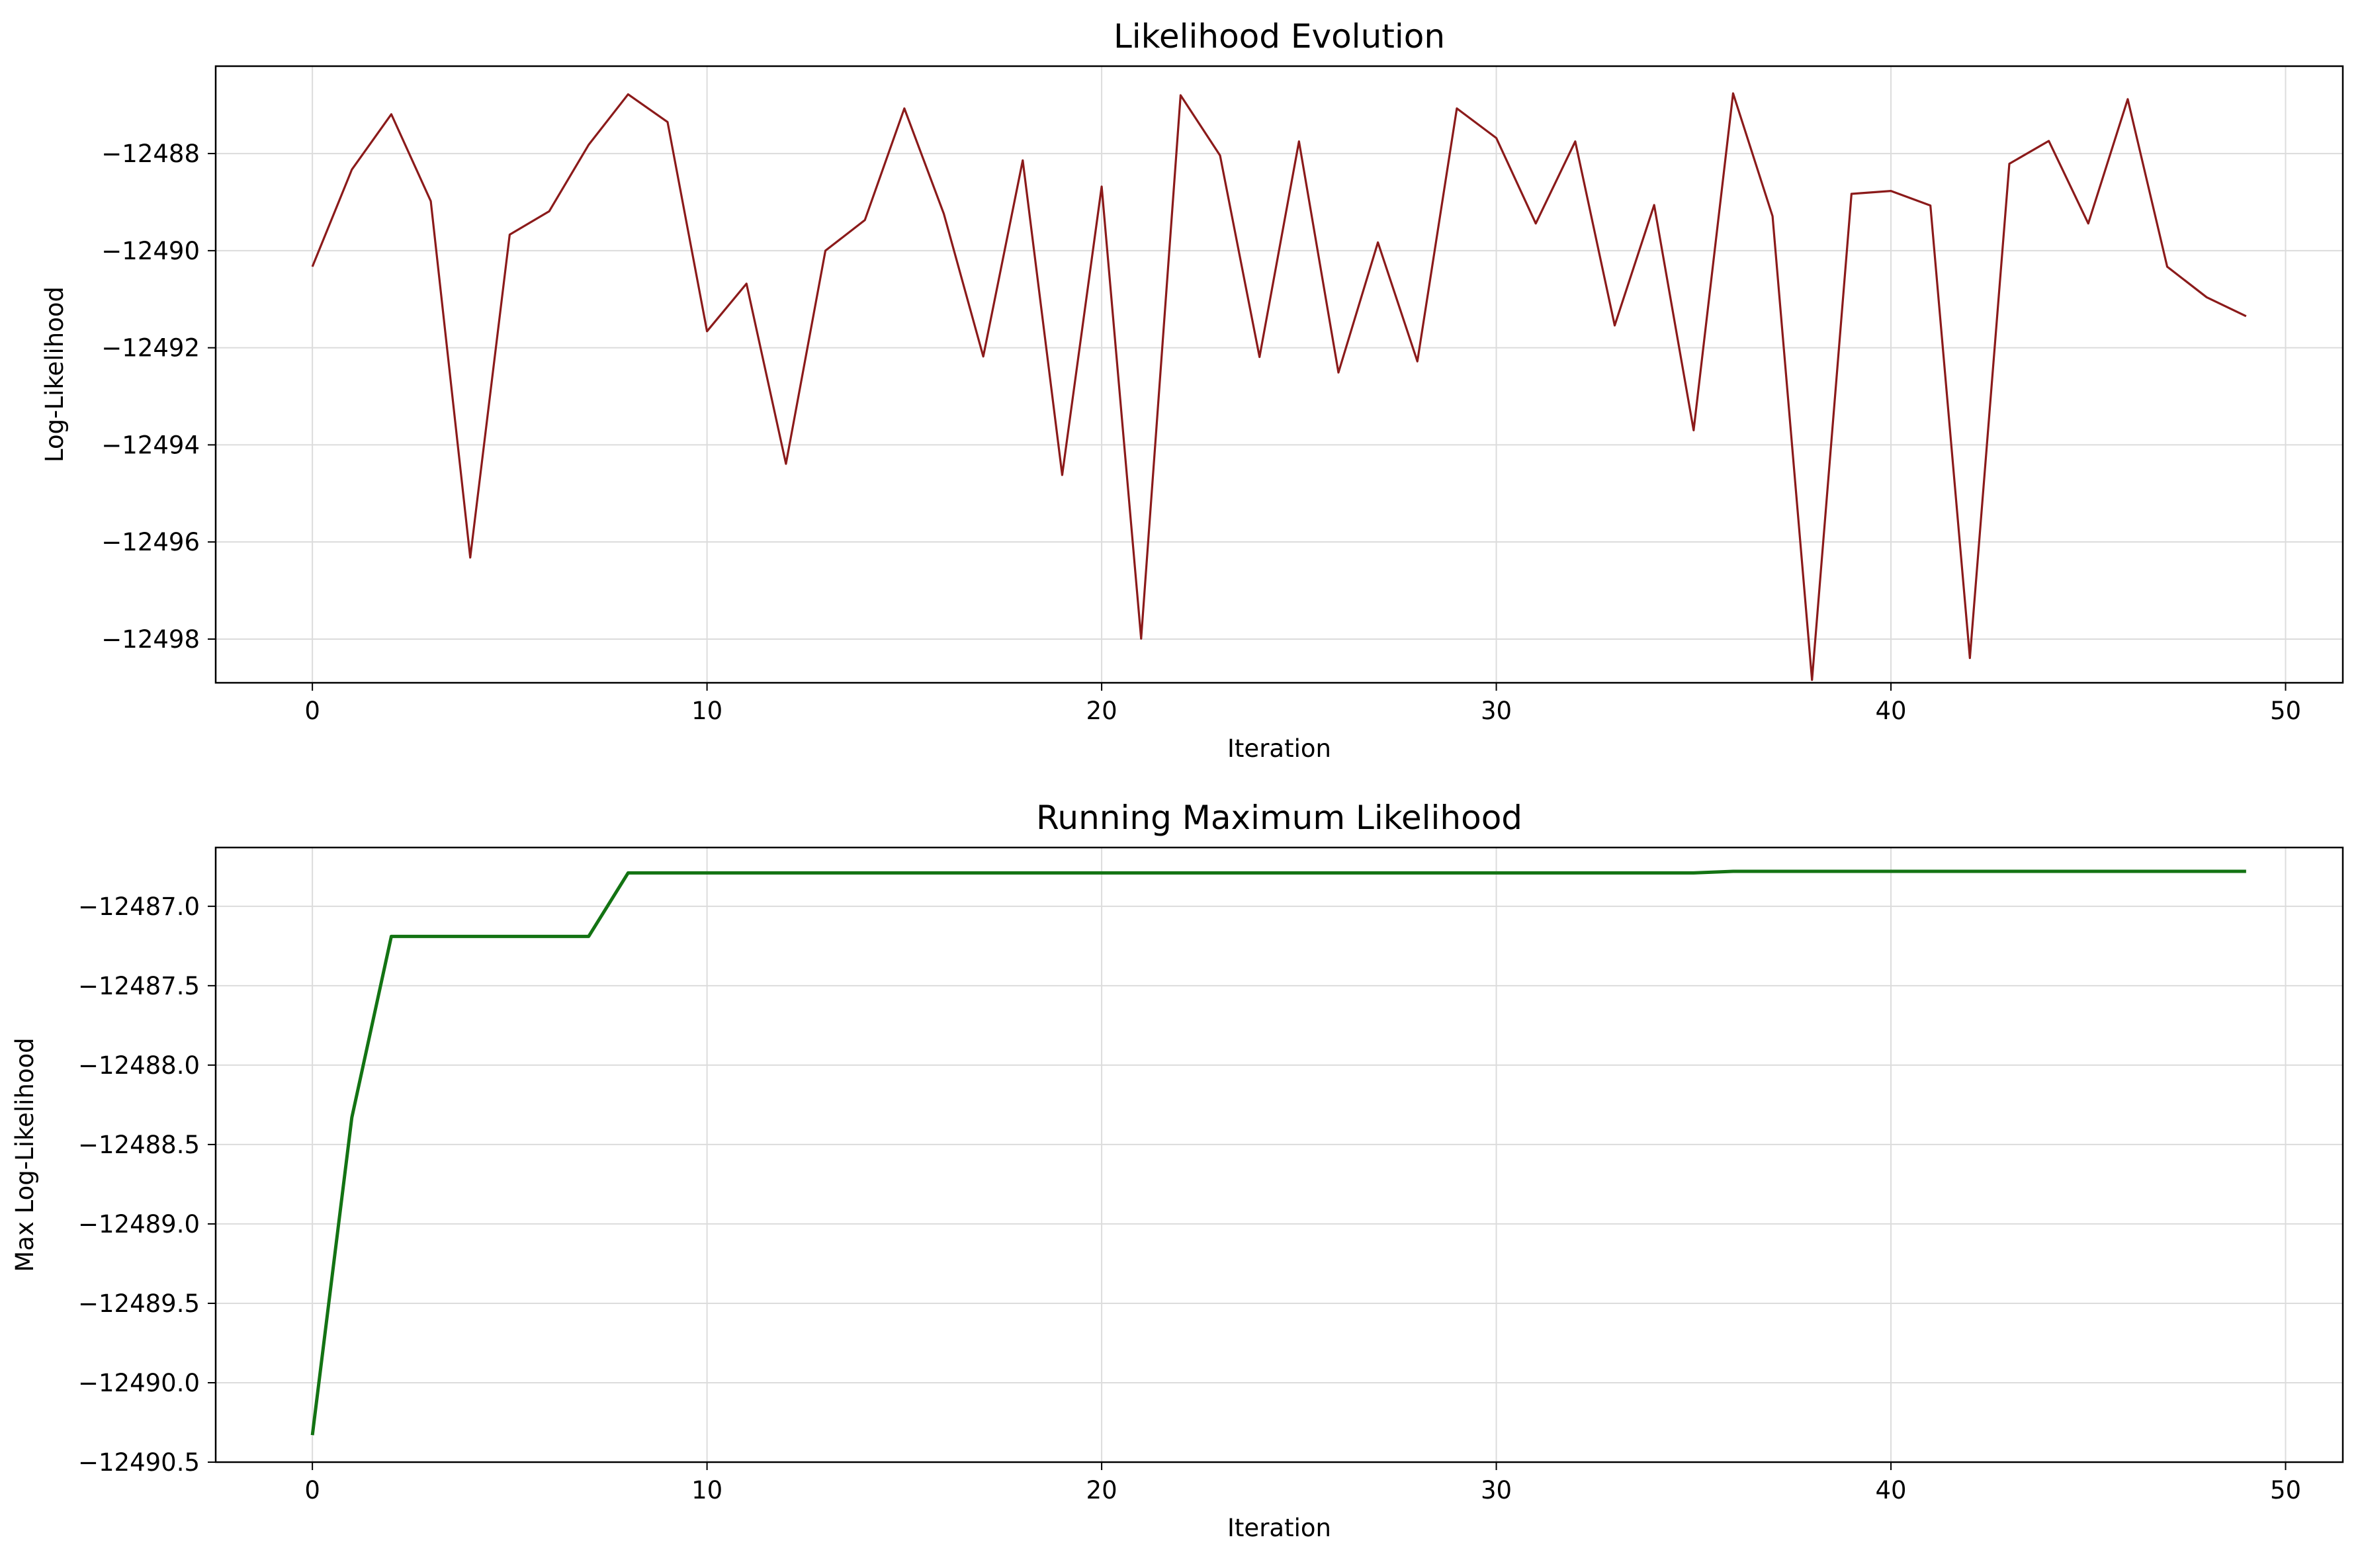 Image resolution: width=2362 pixels, height=1568 pixels. What do you see at coordinates (139, 1145) in the screenshot?
I see `y-tick-label: −12488.5` at bounding box center [139, 1145].